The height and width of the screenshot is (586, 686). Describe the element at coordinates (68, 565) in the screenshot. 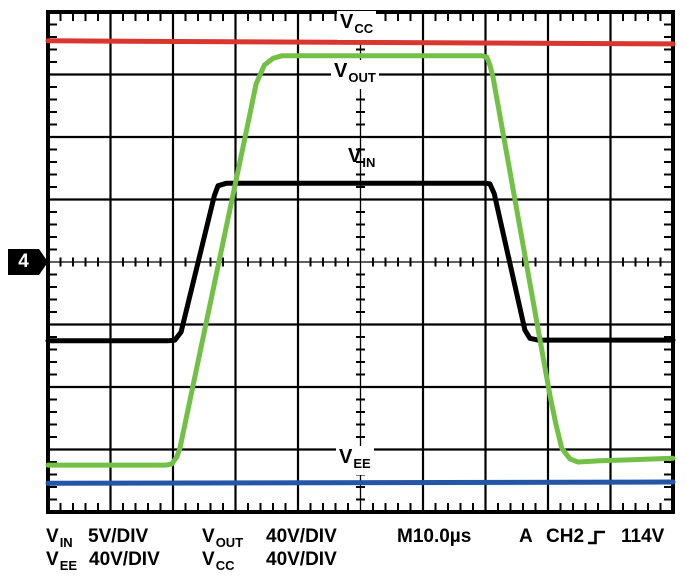

I see `vee-readout-sub: EE` at that location.